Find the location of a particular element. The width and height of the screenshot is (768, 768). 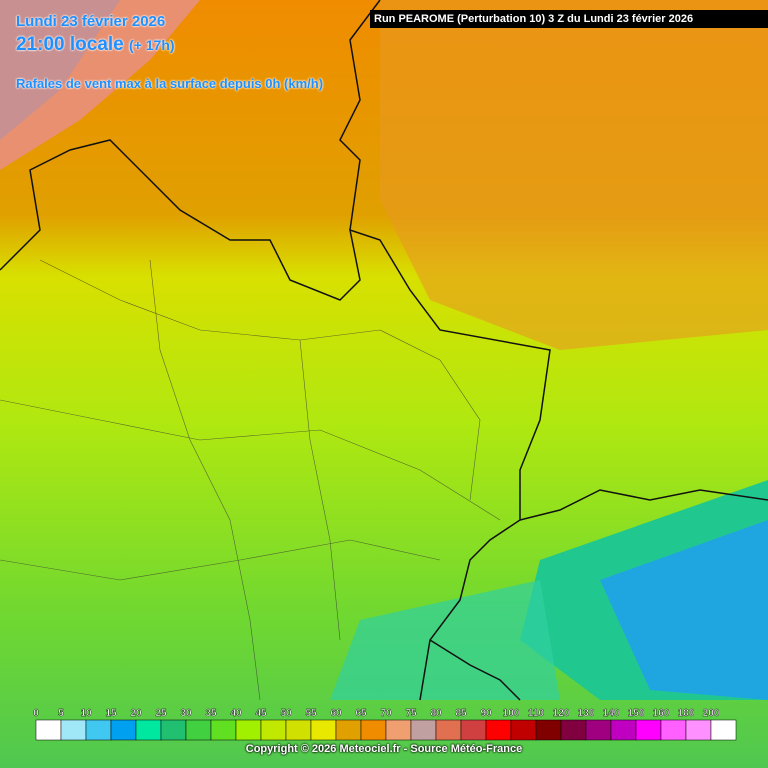

legend-tick-label: 55 is located at coordinates (311, 713).